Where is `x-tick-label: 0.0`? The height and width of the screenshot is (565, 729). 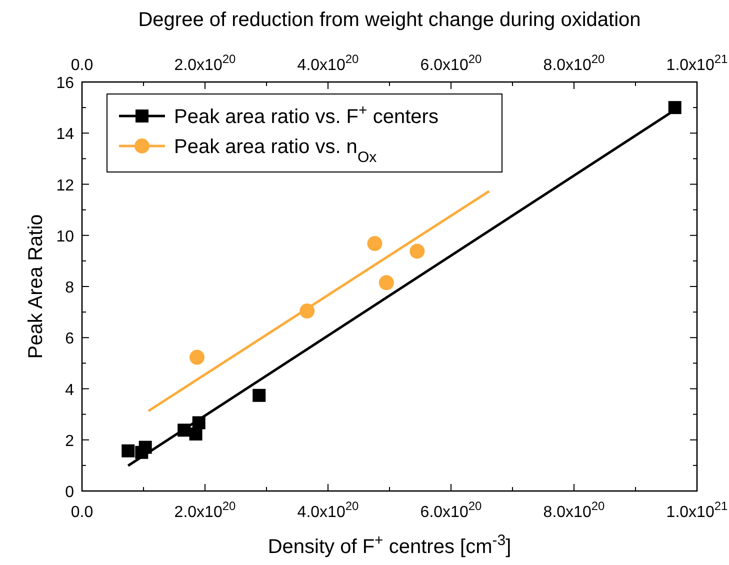 x-tick-label: 0.0 is located at coordinates (82, 512).